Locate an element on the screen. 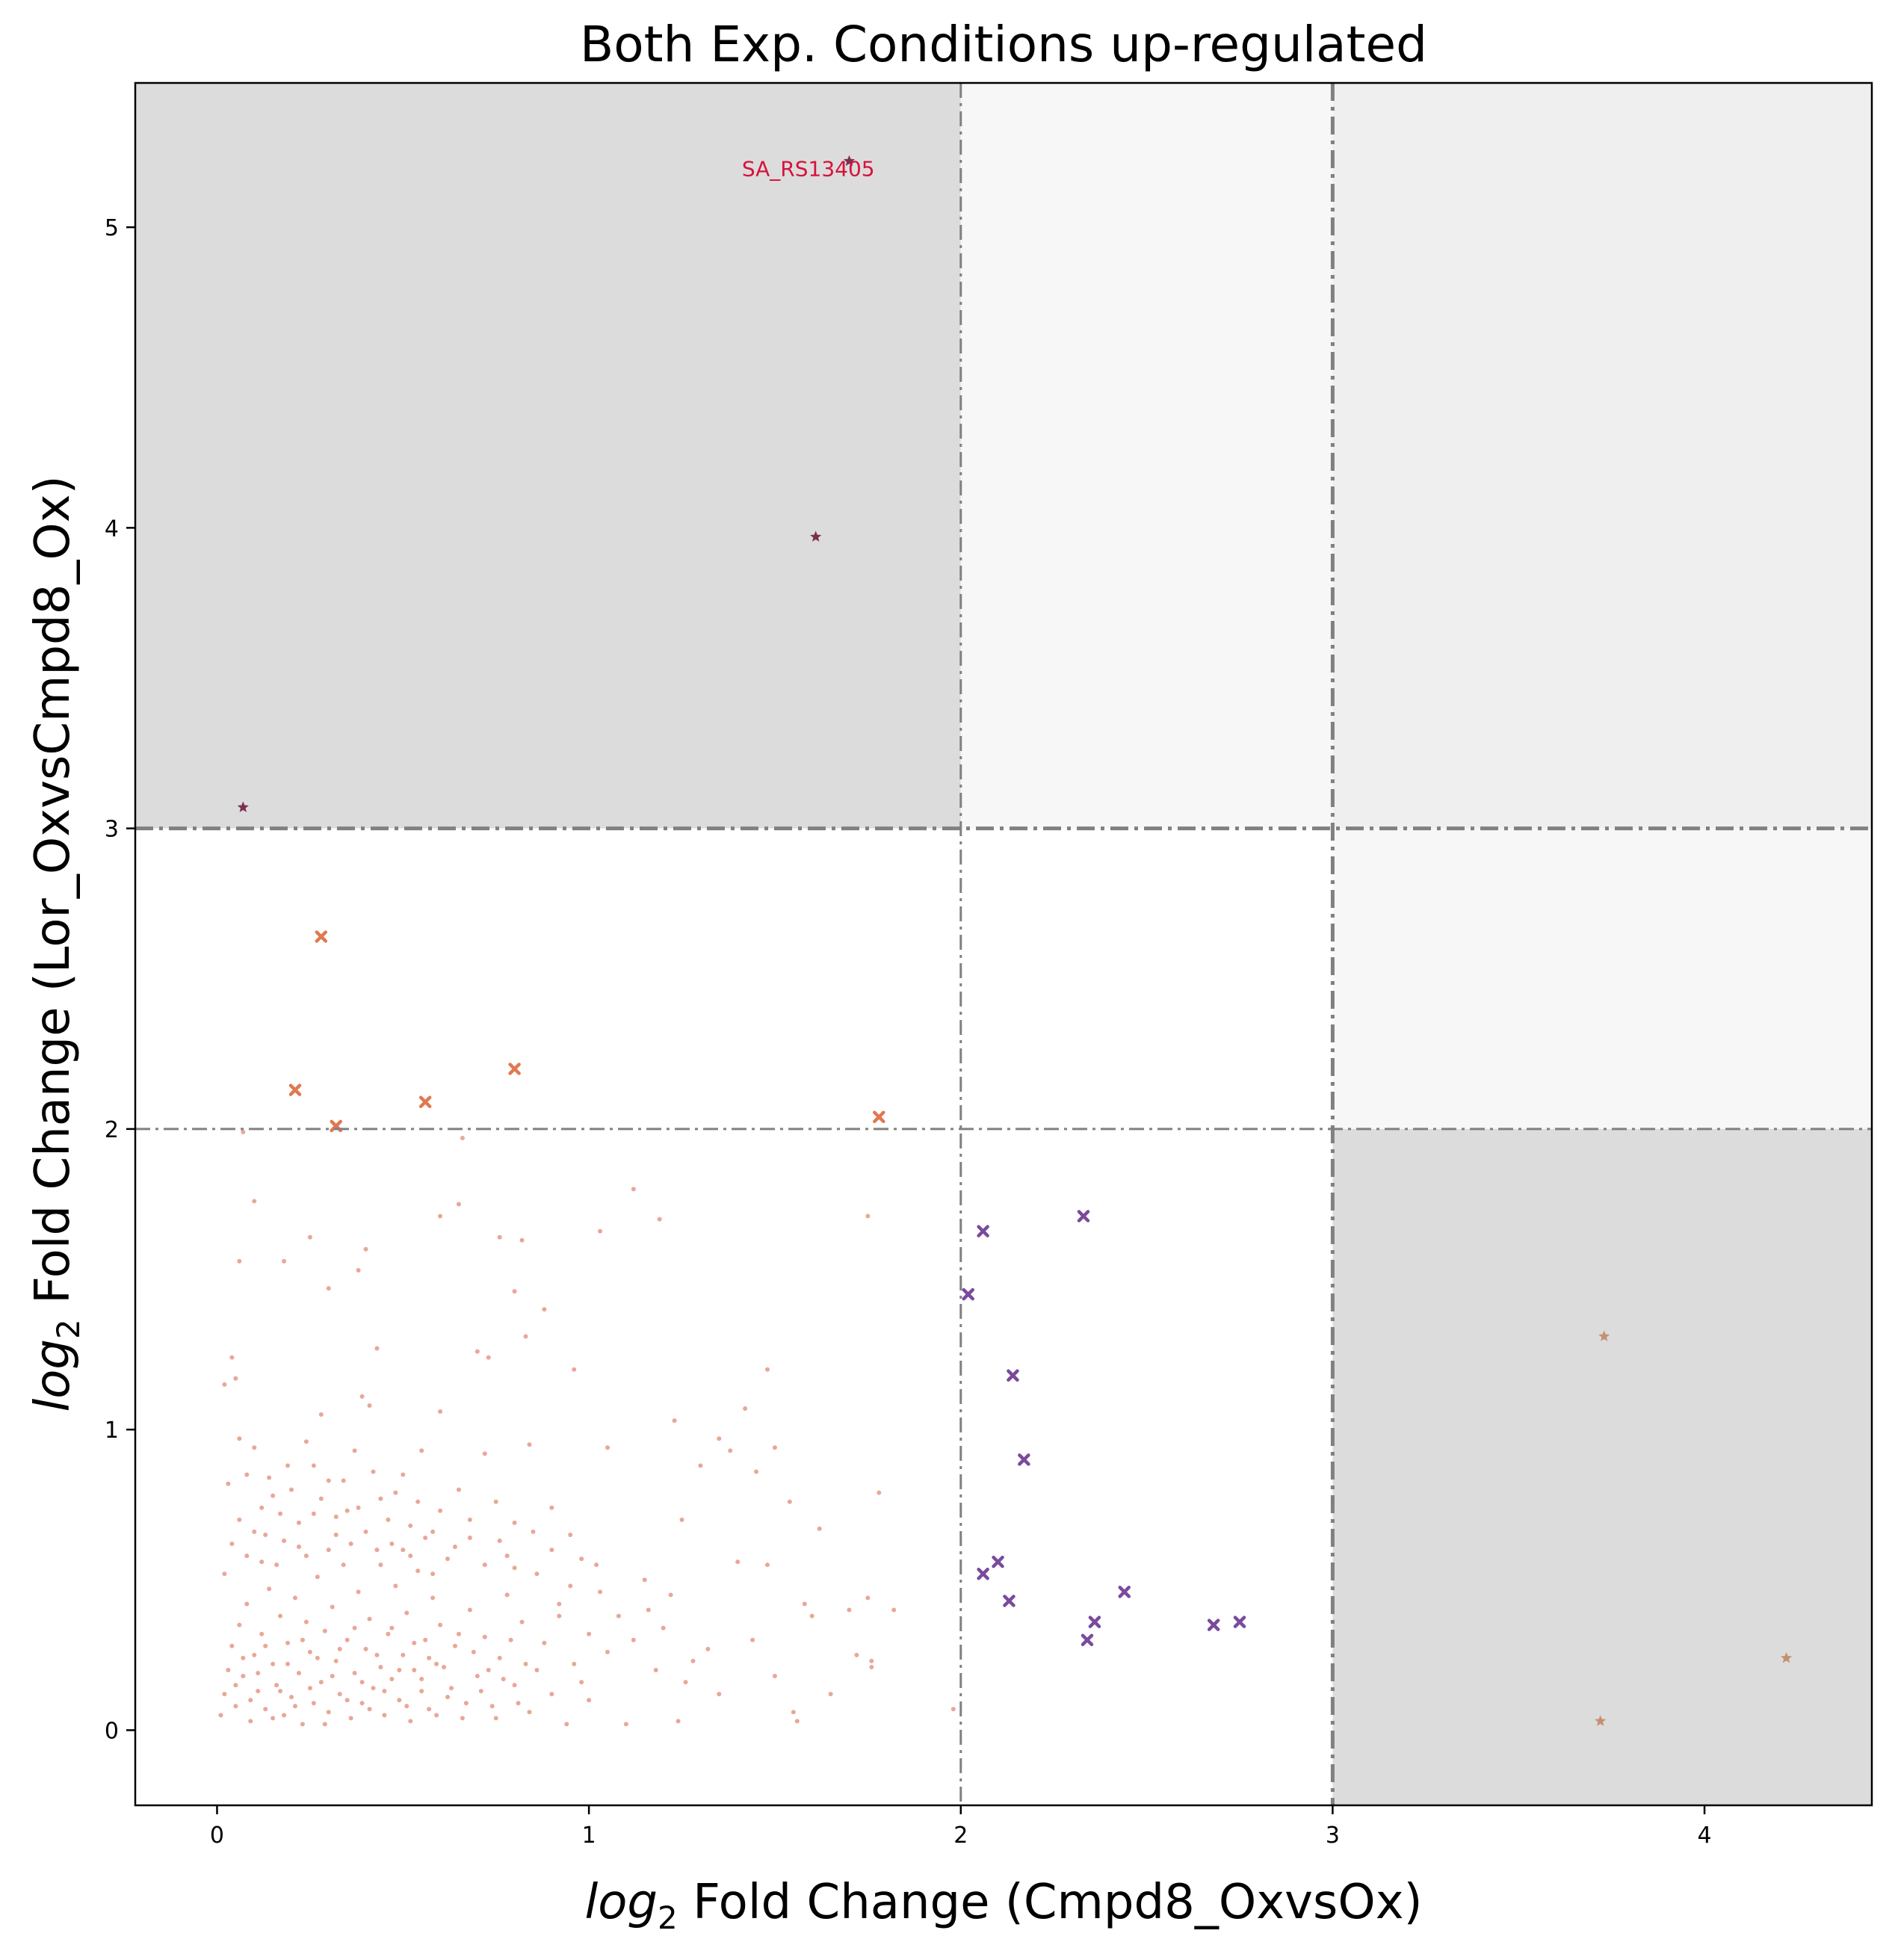 This screenshot has height=1960, width=1895. shaded-region is located at coordinates (1147, 456).